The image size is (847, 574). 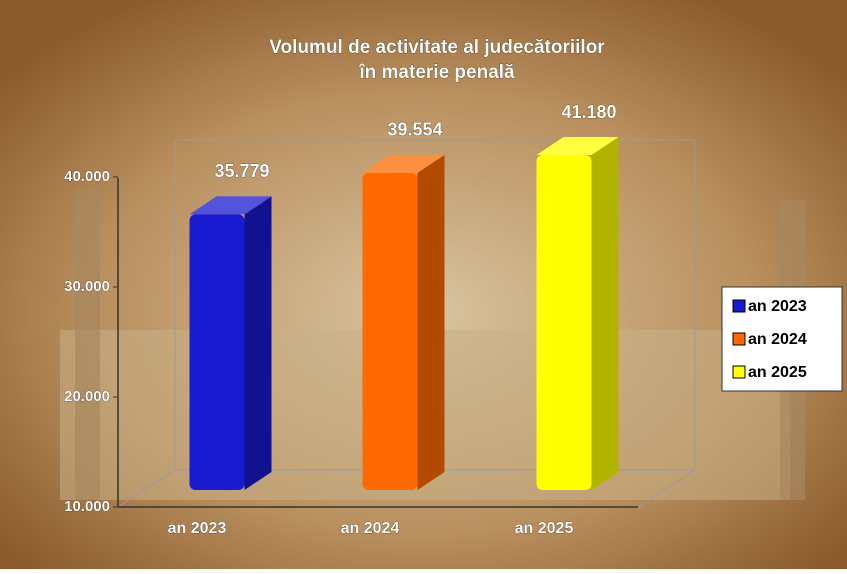 What do you see at coordinates (777, 306) in the screenshot?
I see `legend-label: an 2023` at bounding box center [777, 306].